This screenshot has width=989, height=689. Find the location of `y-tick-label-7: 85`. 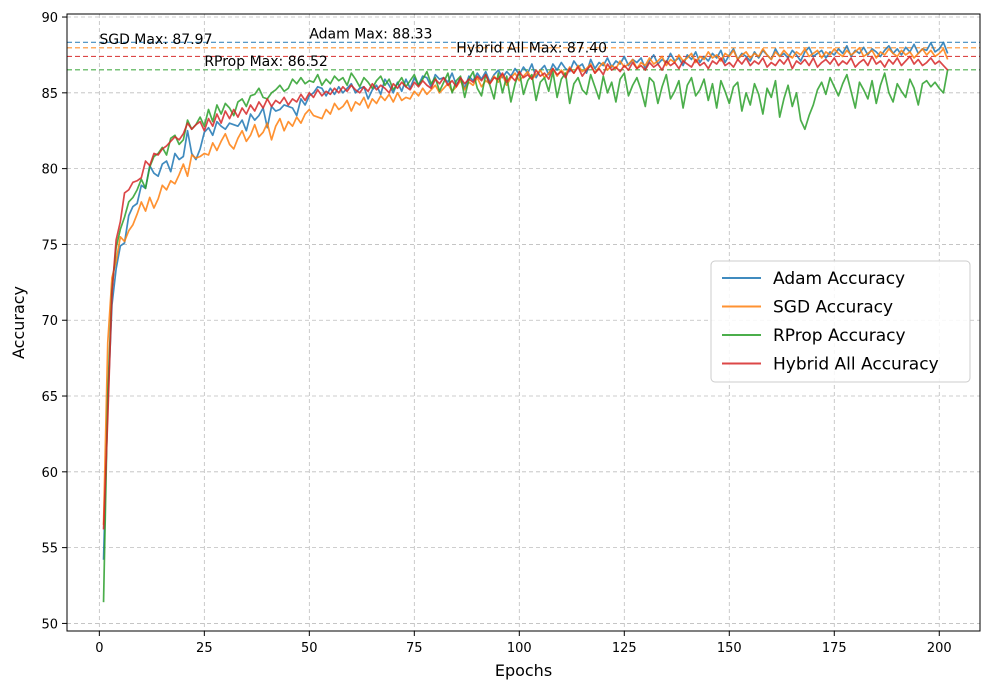

y-tick-label-7: 85 is located at coordinates (49, 94).